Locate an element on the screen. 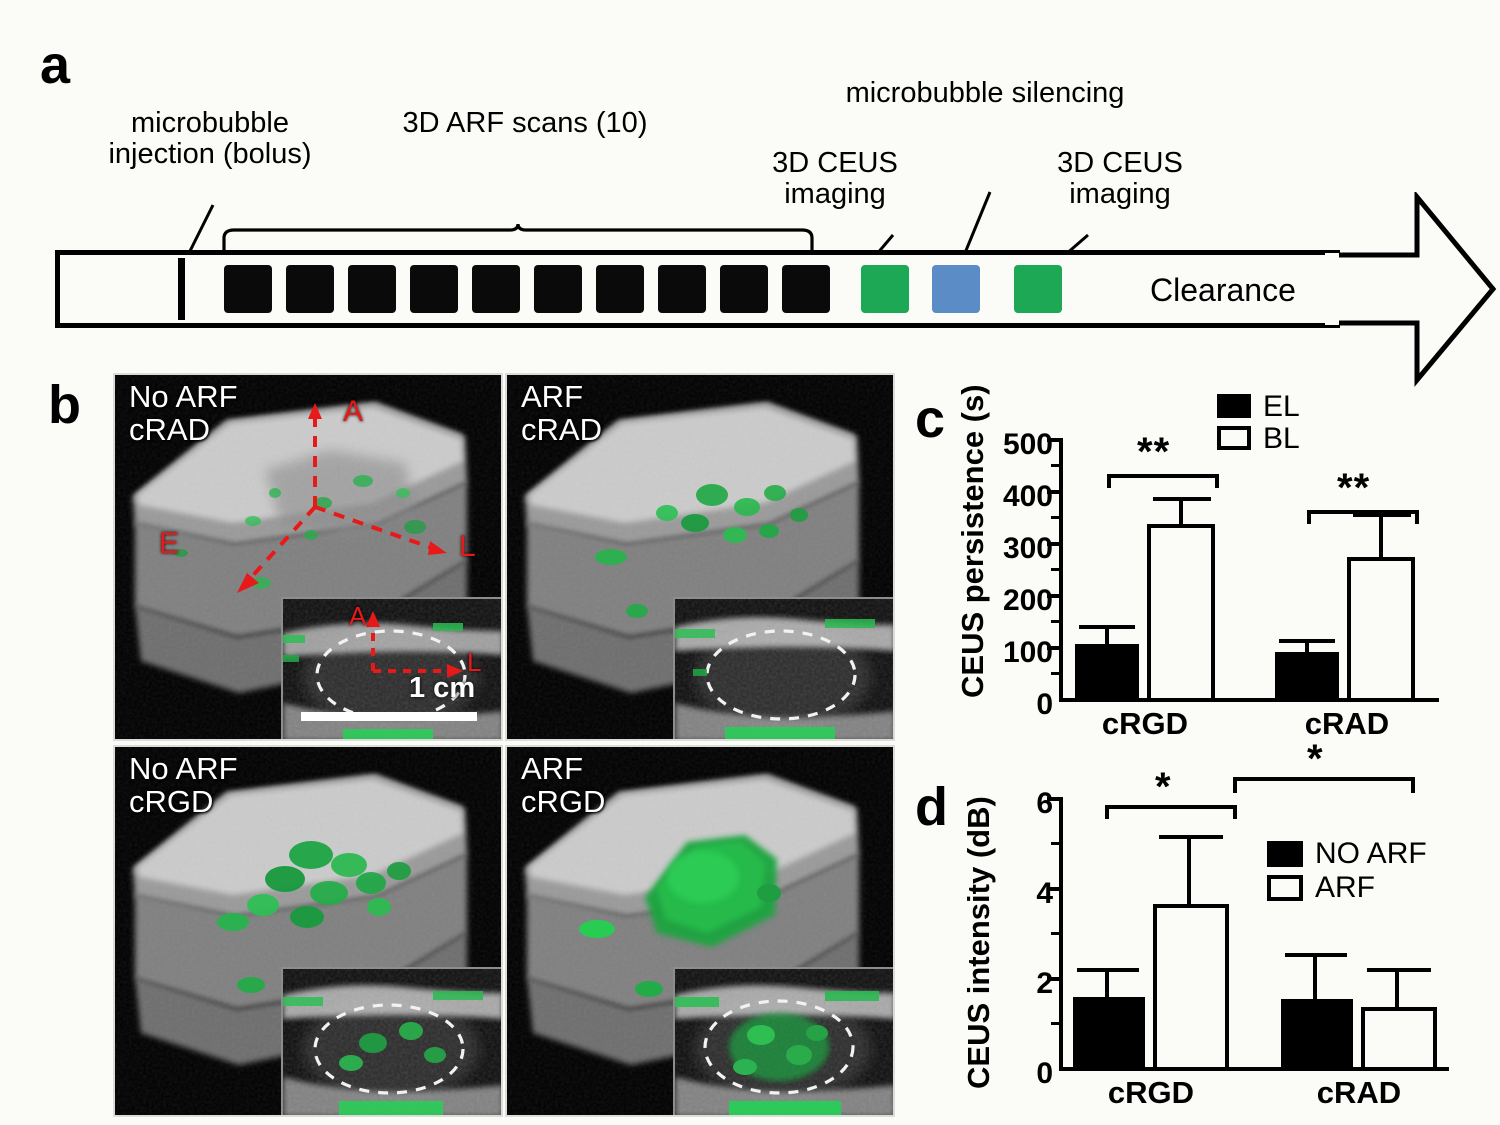 The image size is (1500, 1125). chart-c-bar-crgd-el is located at coordinates (1107, 672).